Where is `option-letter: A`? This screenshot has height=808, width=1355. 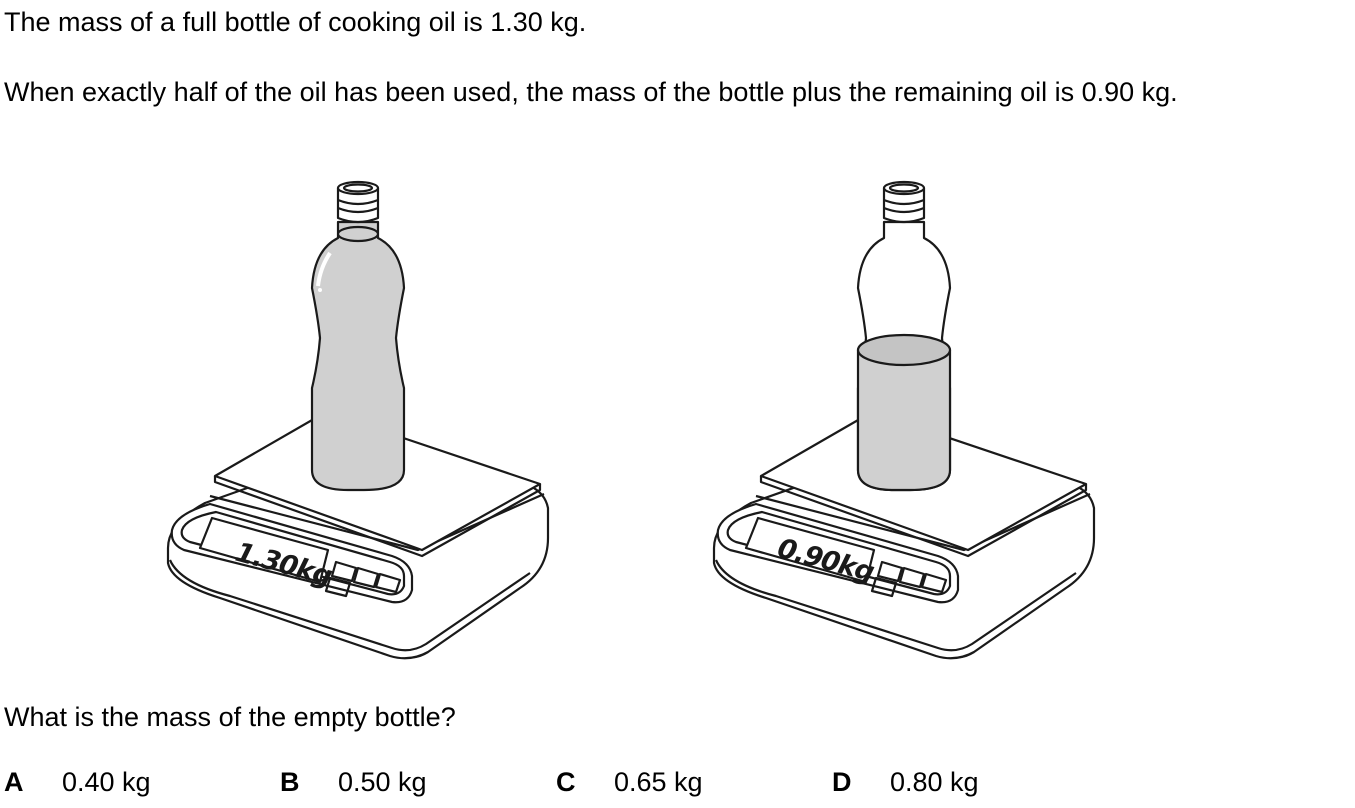
option-letter: A is located at coordinates (14, 782).